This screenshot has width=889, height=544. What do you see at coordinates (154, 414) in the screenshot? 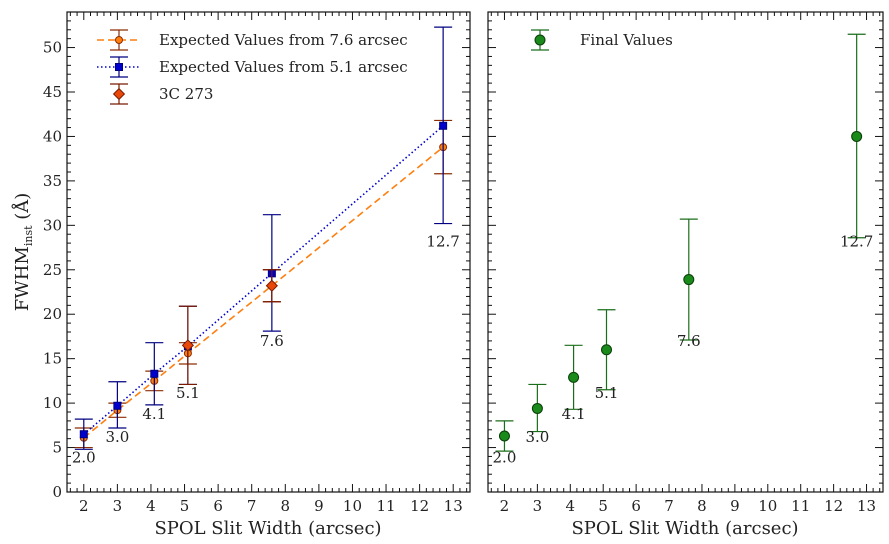
I see `left-point-label: 4.1` at bounding box center [154, 414].